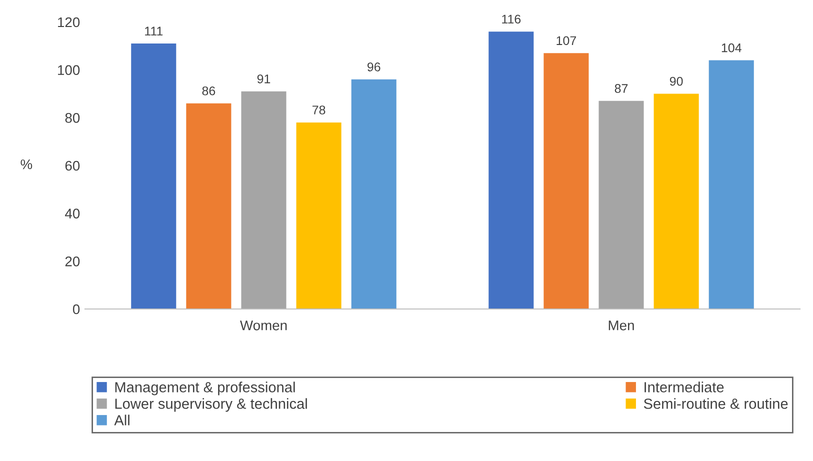 The height and width of the screenshot is (461, 813). Describe the element at coordinates (621, 325) in the screenshot. I see `x-tick-label: Men` at that location.